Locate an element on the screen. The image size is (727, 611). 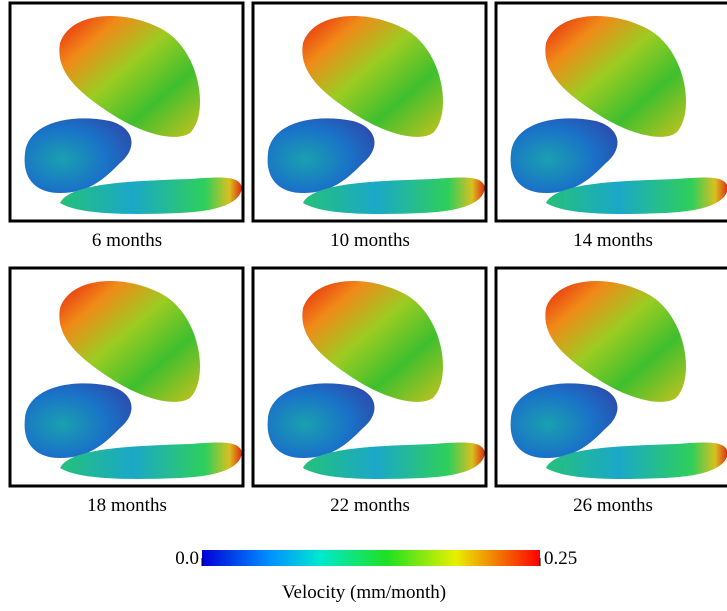
panel-label: 22 months is located at coordinates (370, 505).